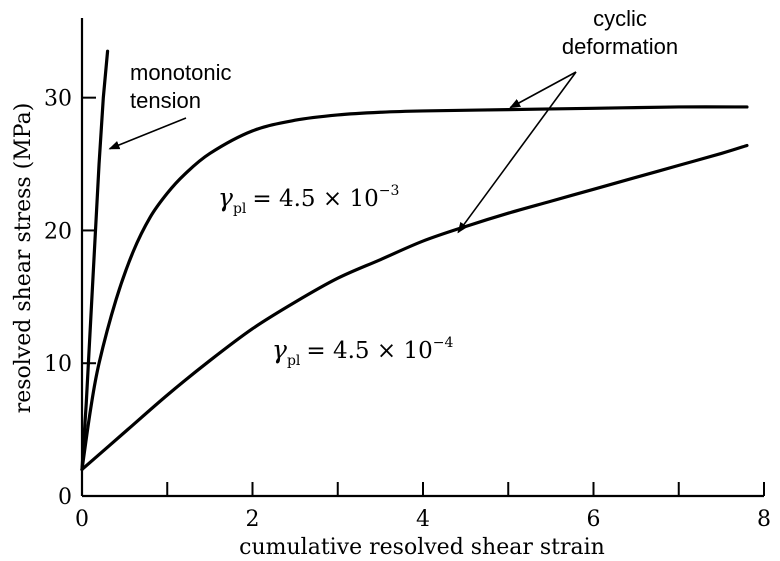  Describe the element at coordinates (294, 361) in the screenshot. I see `gamma-low-subscript: pl` at that location.